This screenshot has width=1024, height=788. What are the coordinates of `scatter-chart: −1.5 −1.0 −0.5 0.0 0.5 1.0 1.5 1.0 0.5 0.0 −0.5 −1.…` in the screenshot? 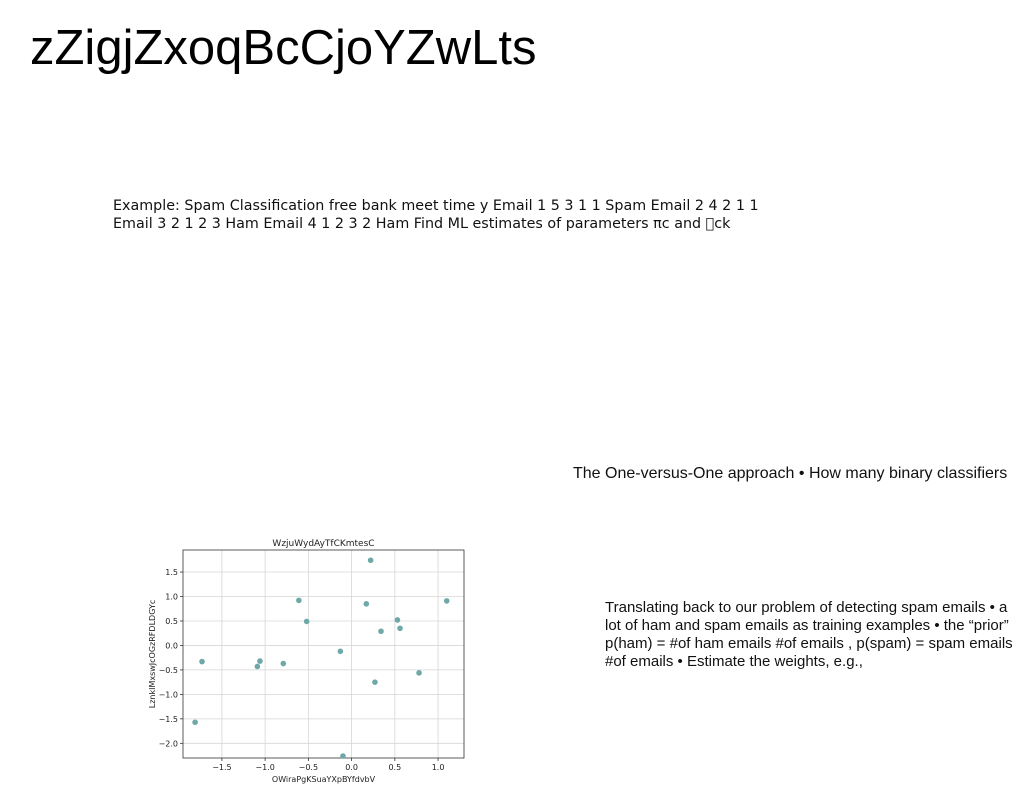 It's located at (306, 661).